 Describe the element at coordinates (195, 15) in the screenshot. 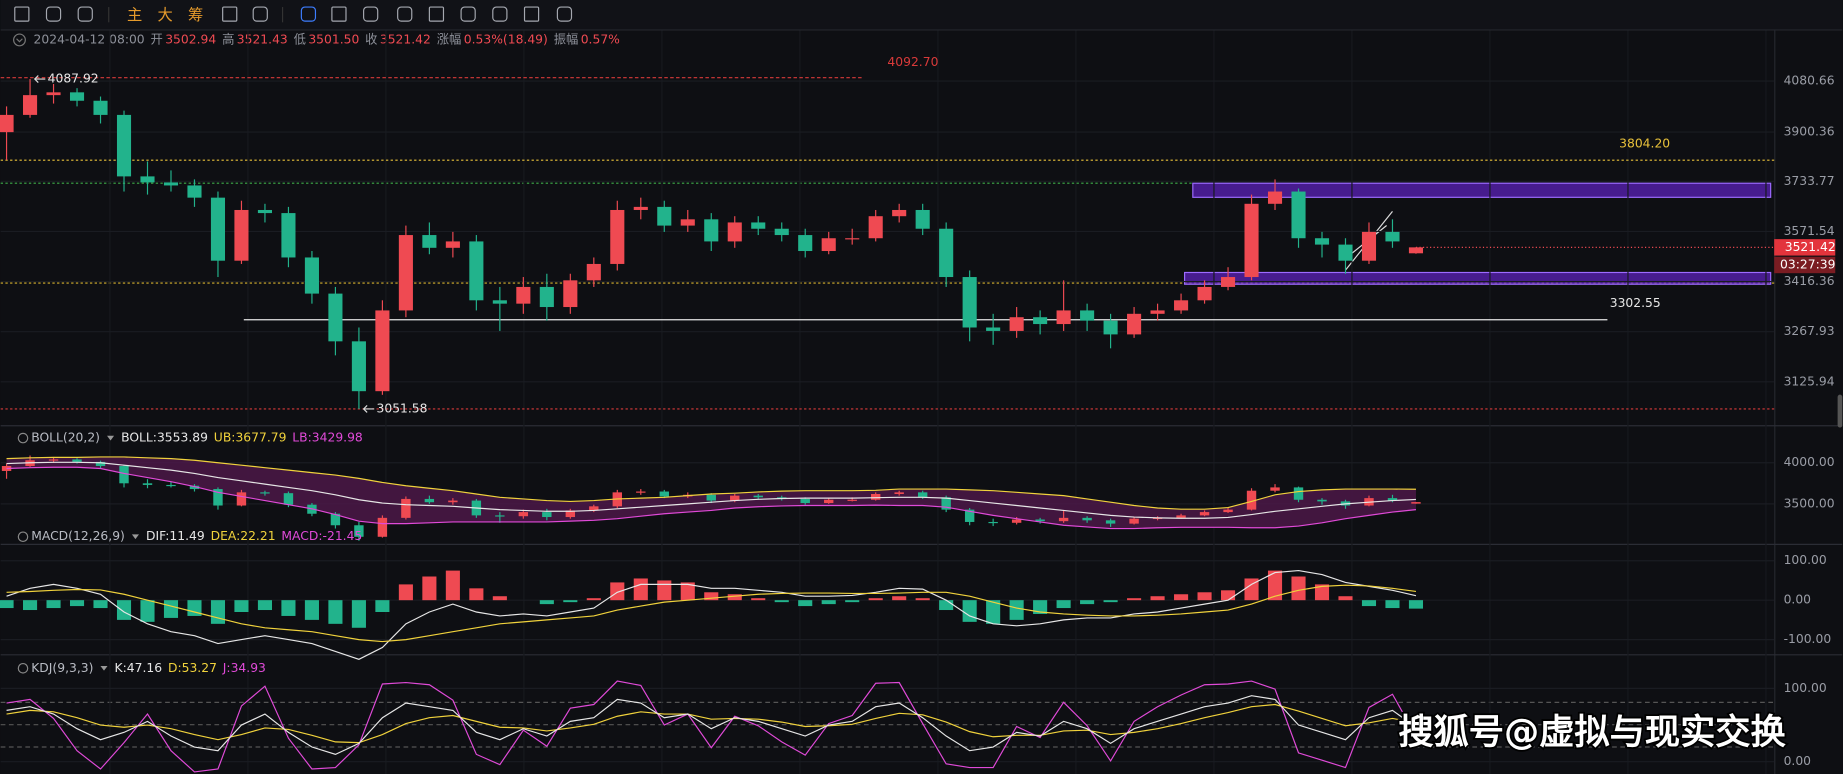

I see `toolbar-button: 筹` at that location.